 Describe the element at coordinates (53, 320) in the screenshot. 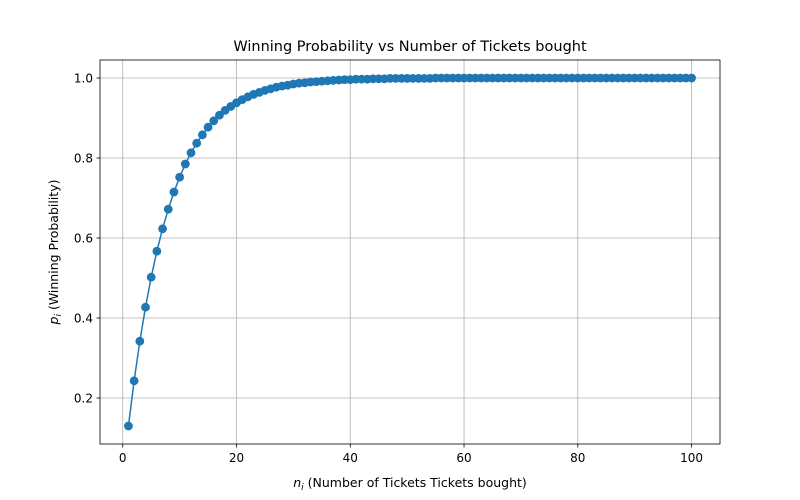

I see `y-axis-label-var: p` at that location.